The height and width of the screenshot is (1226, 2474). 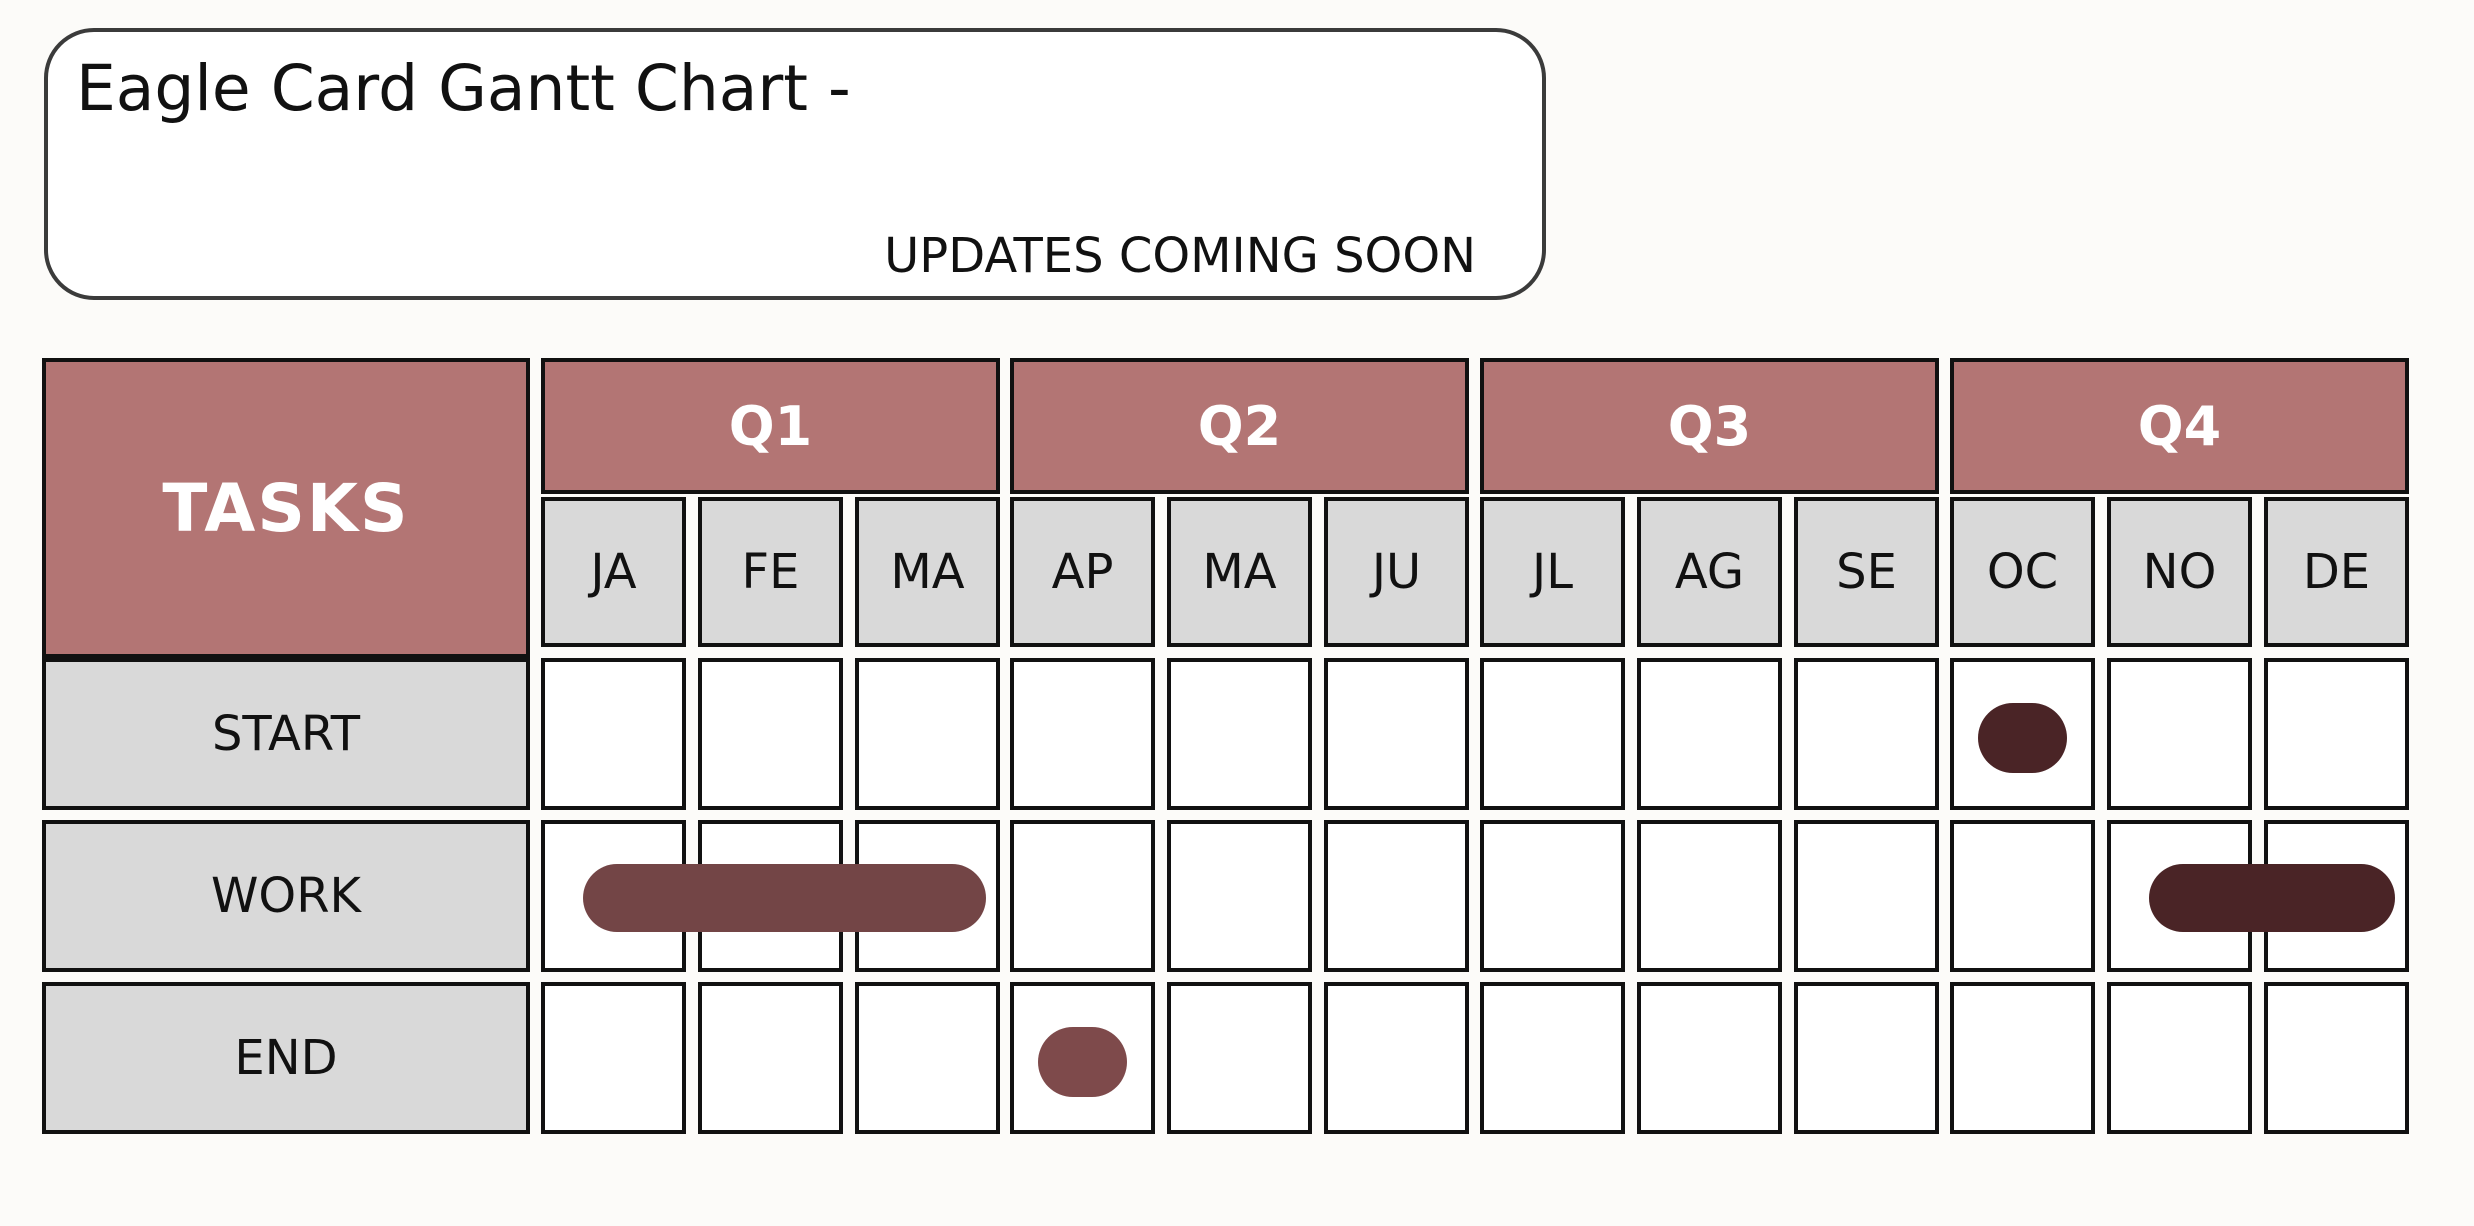 I want to click on task-row-end-label: END, so click(x=286, y=1058).